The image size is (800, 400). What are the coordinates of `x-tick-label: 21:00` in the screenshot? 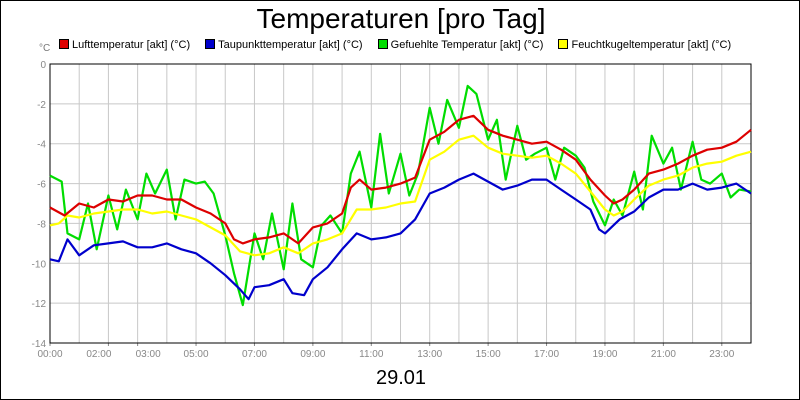 It's located at (663, 354).